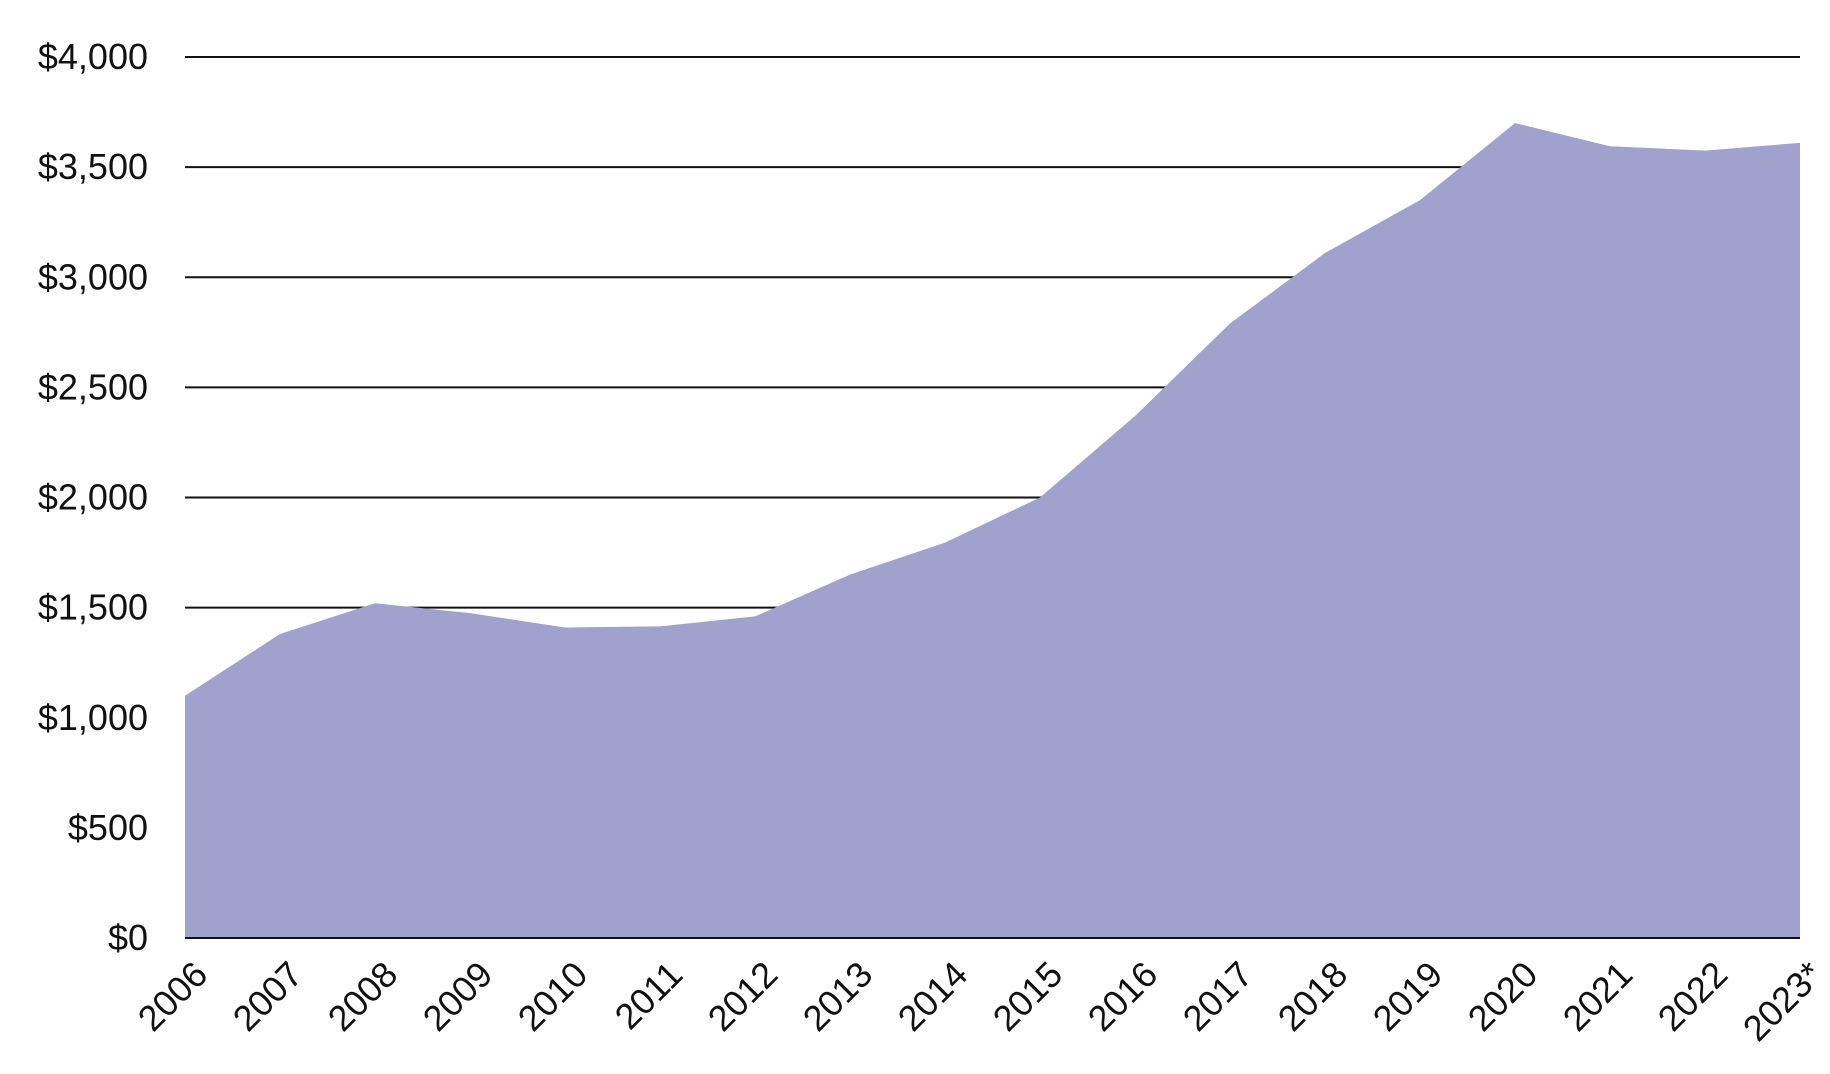  What do you see at coordinates (743, 996) in the screenshot?
I see `x-tick-label: 2012` at bounding box center [743, 996].